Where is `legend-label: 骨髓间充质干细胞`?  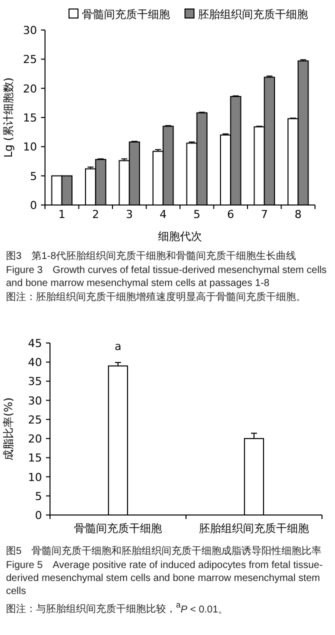 legend-label: 骨髓间充质干细胞 is located at coordinates (126, 14).